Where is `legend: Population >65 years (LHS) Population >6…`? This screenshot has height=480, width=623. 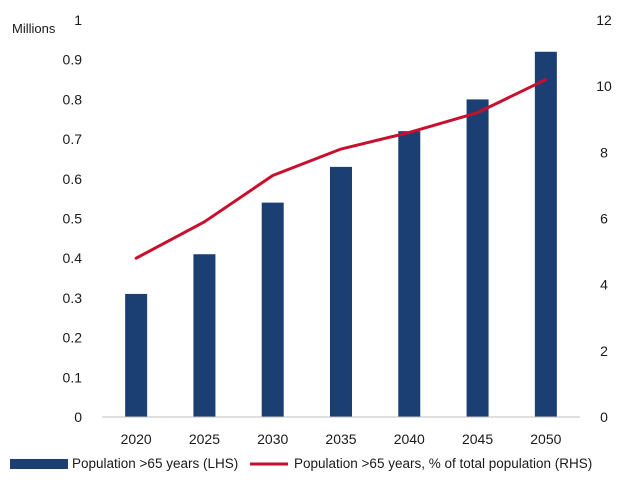
legend: Population >65 years (LHS) Population >6… is located at coordinates (301, 463).